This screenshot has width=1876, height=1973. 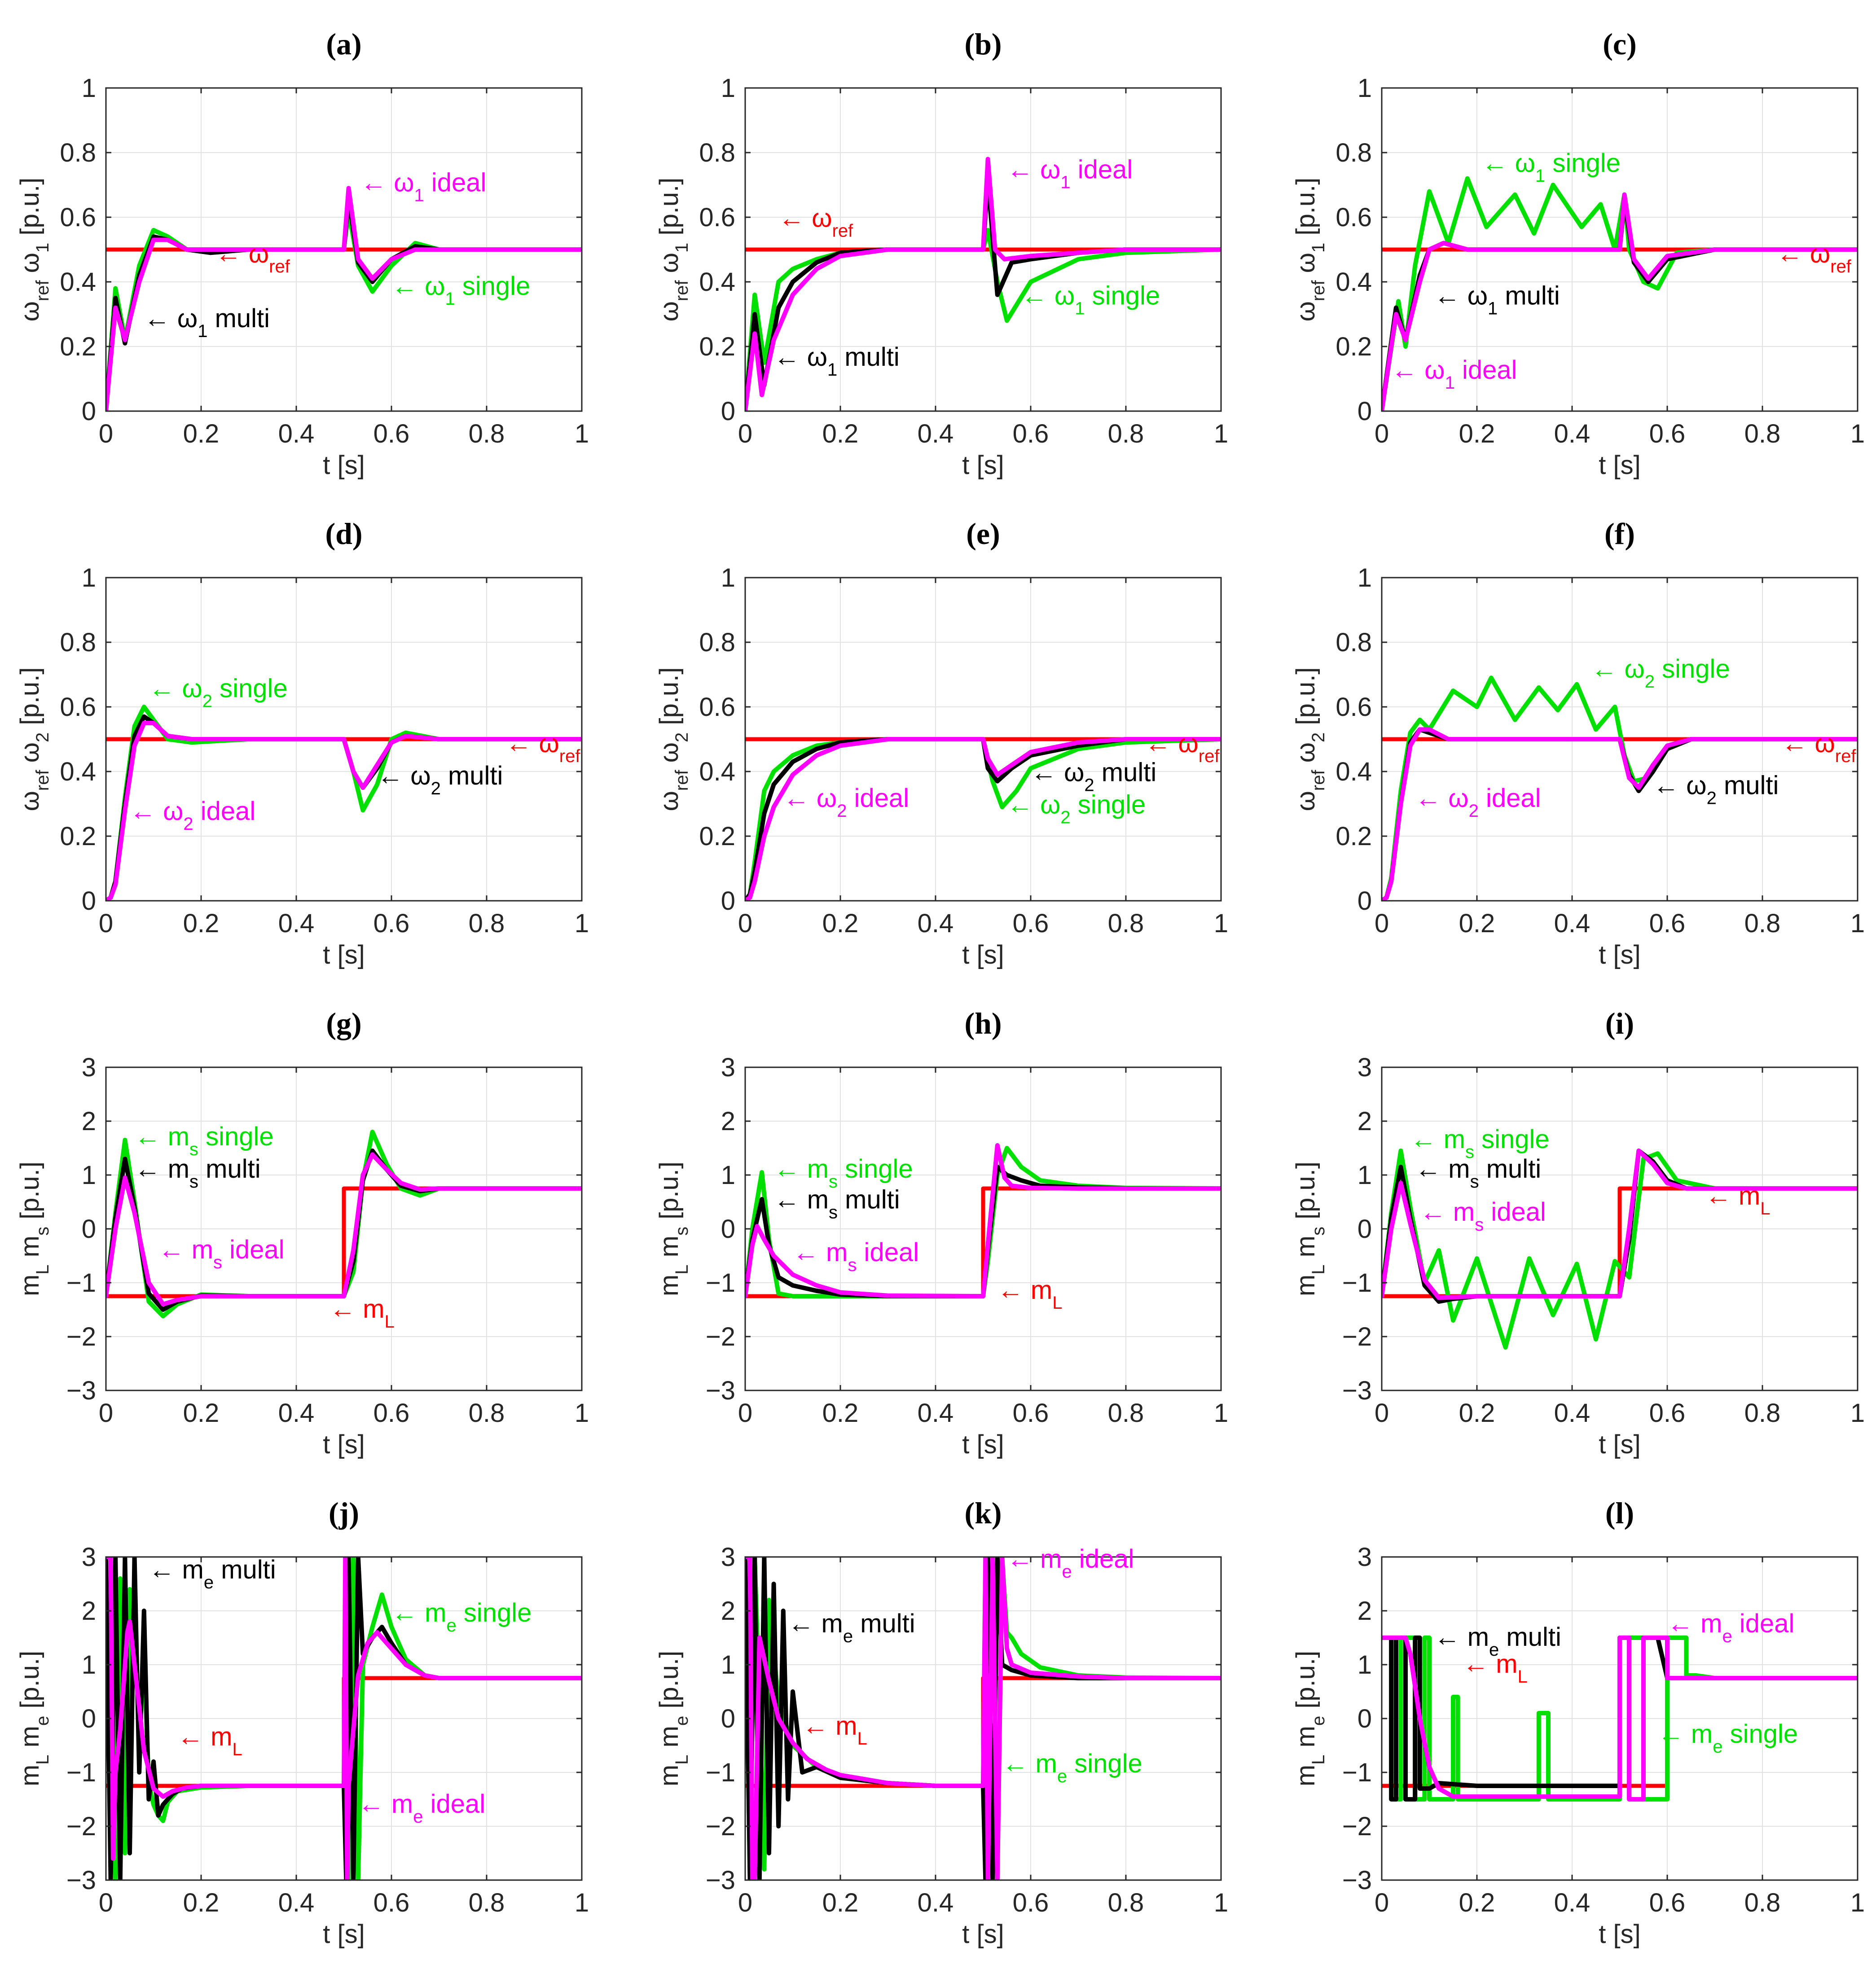 What do you see at coordinates (1620, 1224) in the screenshot?
I see `series-line-ms-ideal` at bounding box center [1620, 1224].